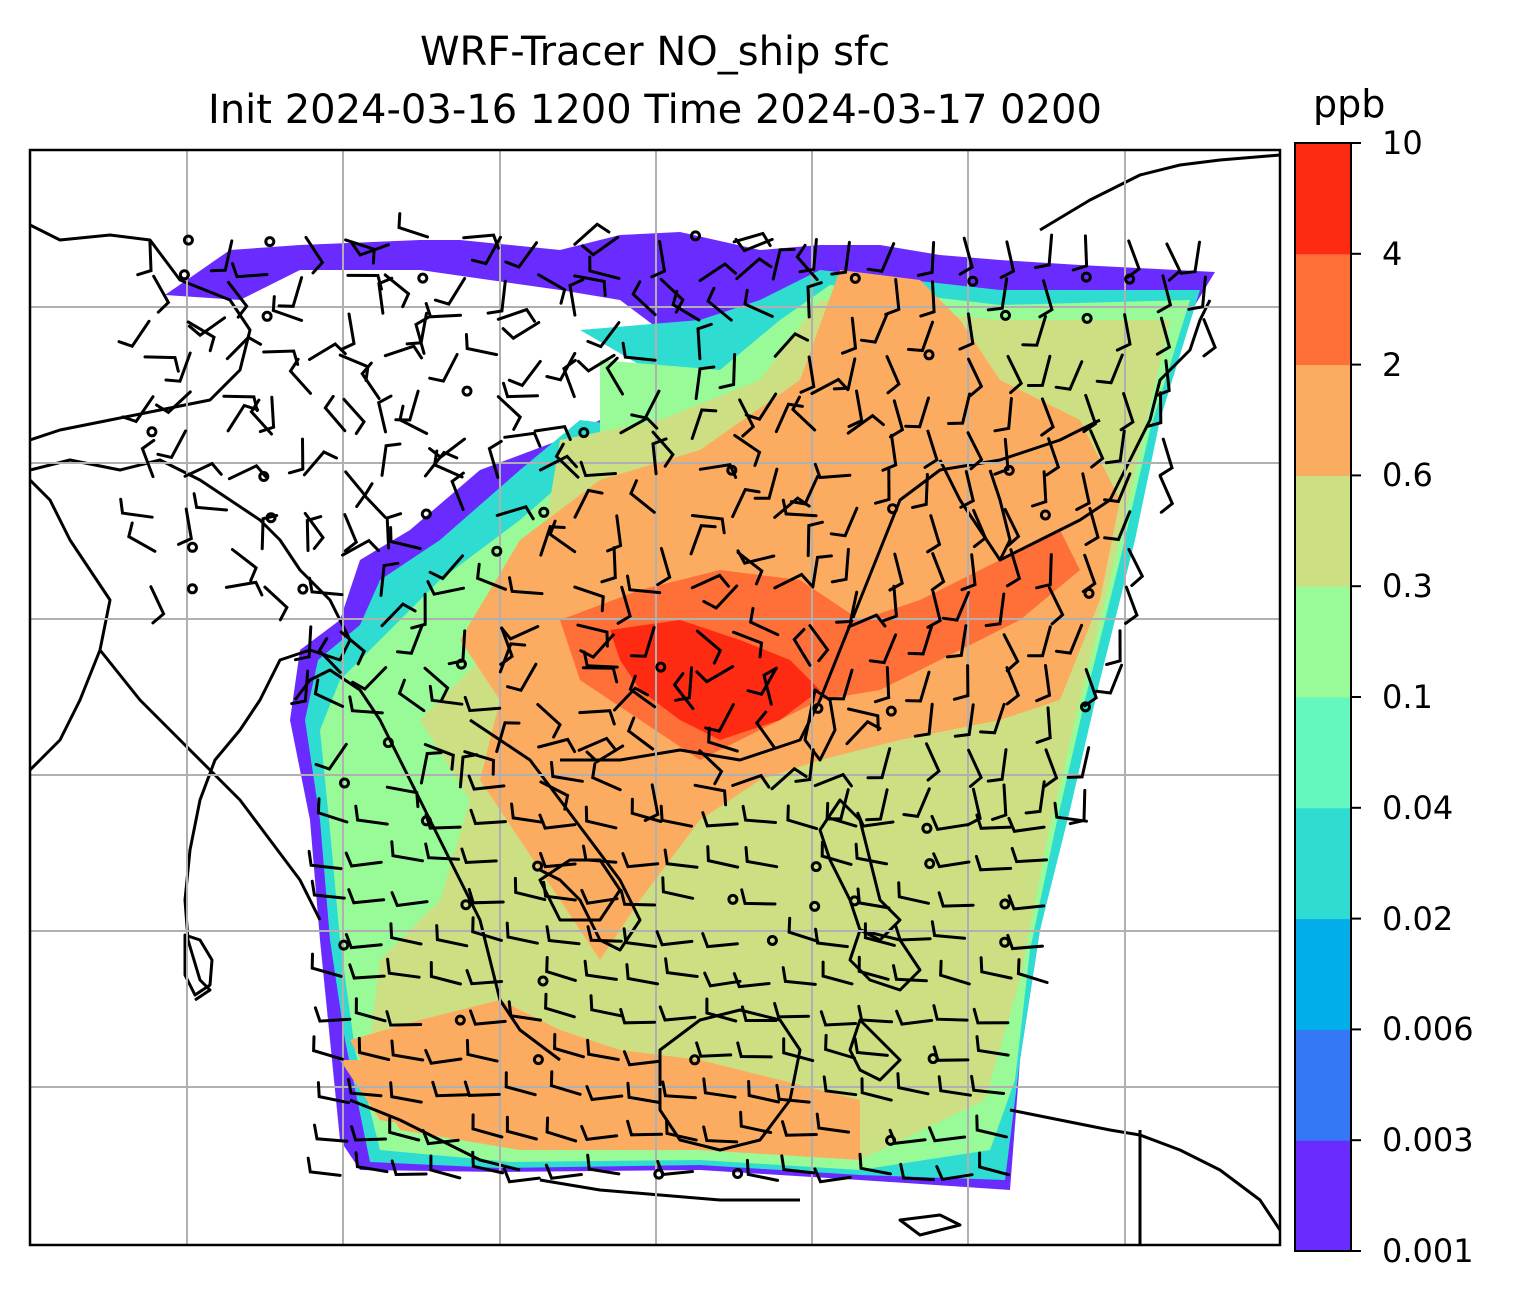 Image resolution: width=1528 pixels, height=1306 pixels. I want to click on coastline-sulawesi, so click(875, 1050).